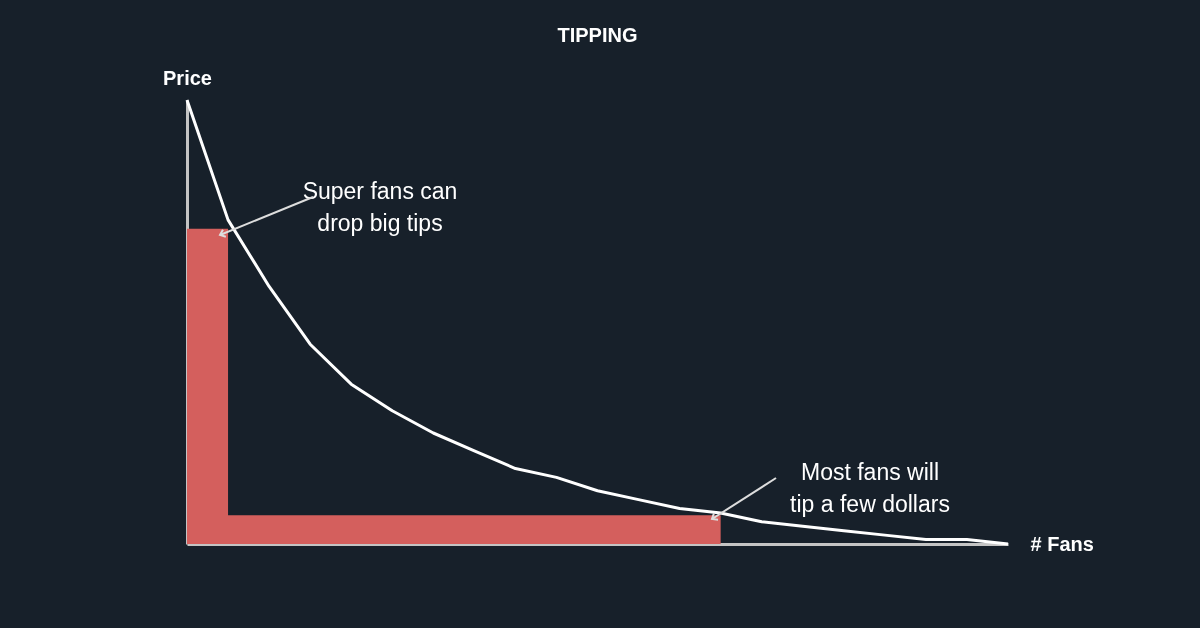  What do you see at coordinates (1062, 543) in the screenshot?
I see `x-axis-title: # Fans` at bounding box center [1062, 543].